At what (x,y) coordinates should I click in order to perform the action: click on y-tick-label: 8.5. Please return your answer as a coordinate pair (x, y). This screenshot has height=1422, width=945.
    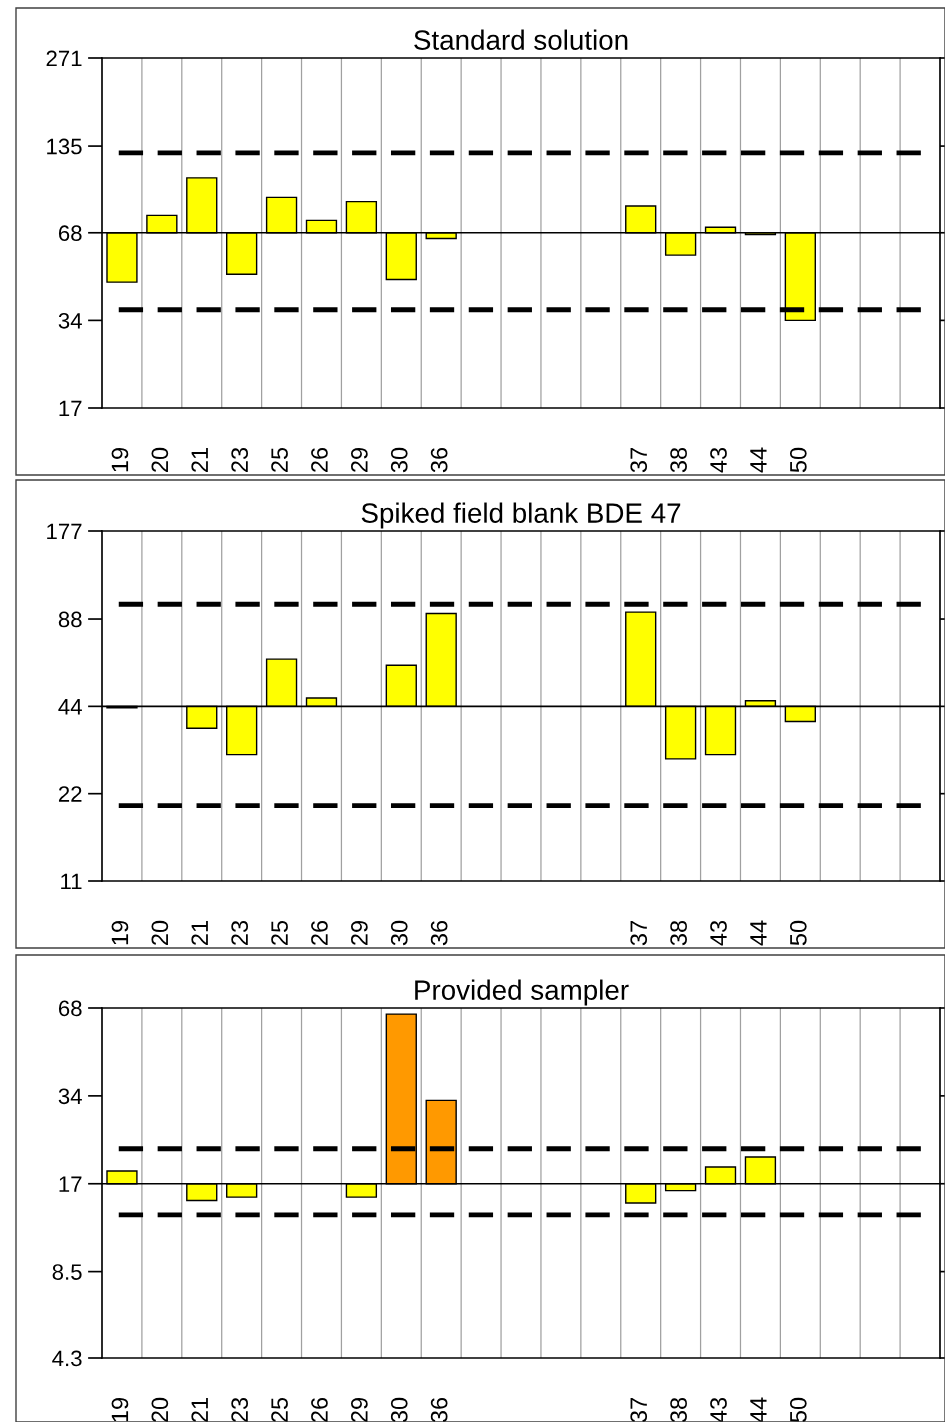
    Looking at the image, I should click on (67, 1272).